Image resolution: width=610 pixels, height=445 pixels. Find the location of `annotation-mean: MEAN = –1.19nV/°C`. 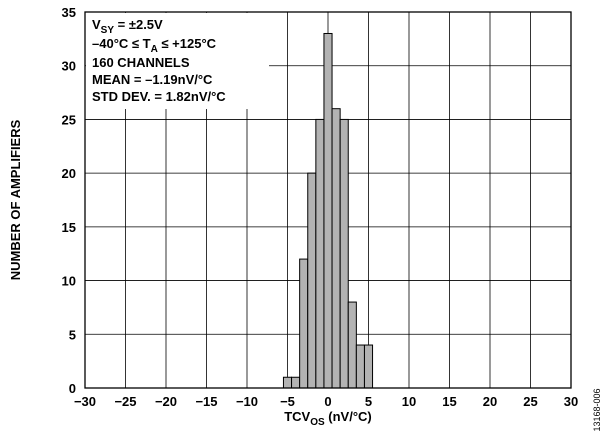

annotation-mean: MEAN = –1.19nV/°C is located at coordinates (152, 79).